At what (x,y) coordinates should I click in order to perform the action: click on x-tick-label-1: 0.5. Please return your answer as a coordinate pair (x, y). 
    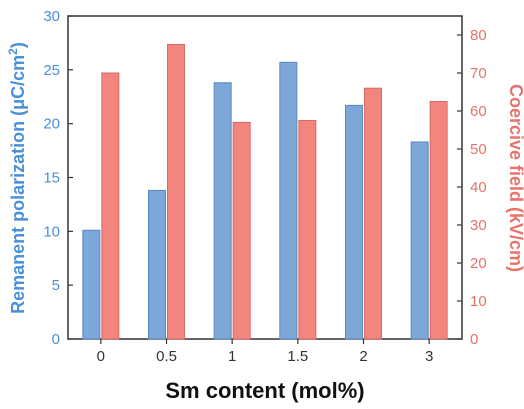
    Looking at the image, I should click on (166, 356).